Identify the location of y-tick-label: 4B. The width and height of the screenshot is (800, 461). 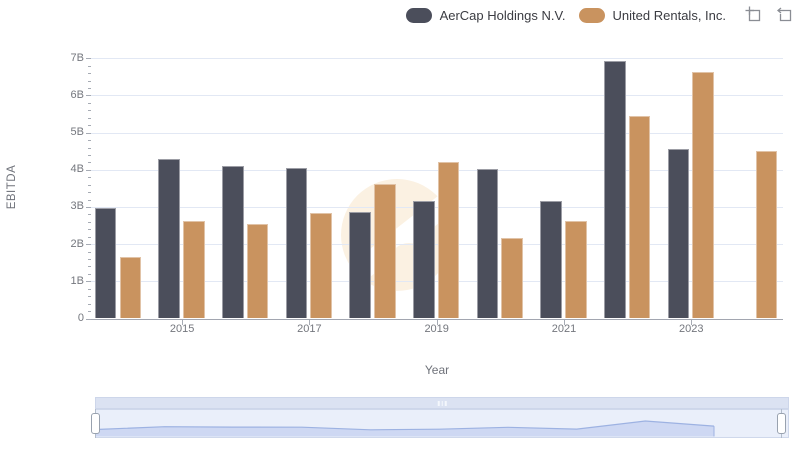
(77, 169).